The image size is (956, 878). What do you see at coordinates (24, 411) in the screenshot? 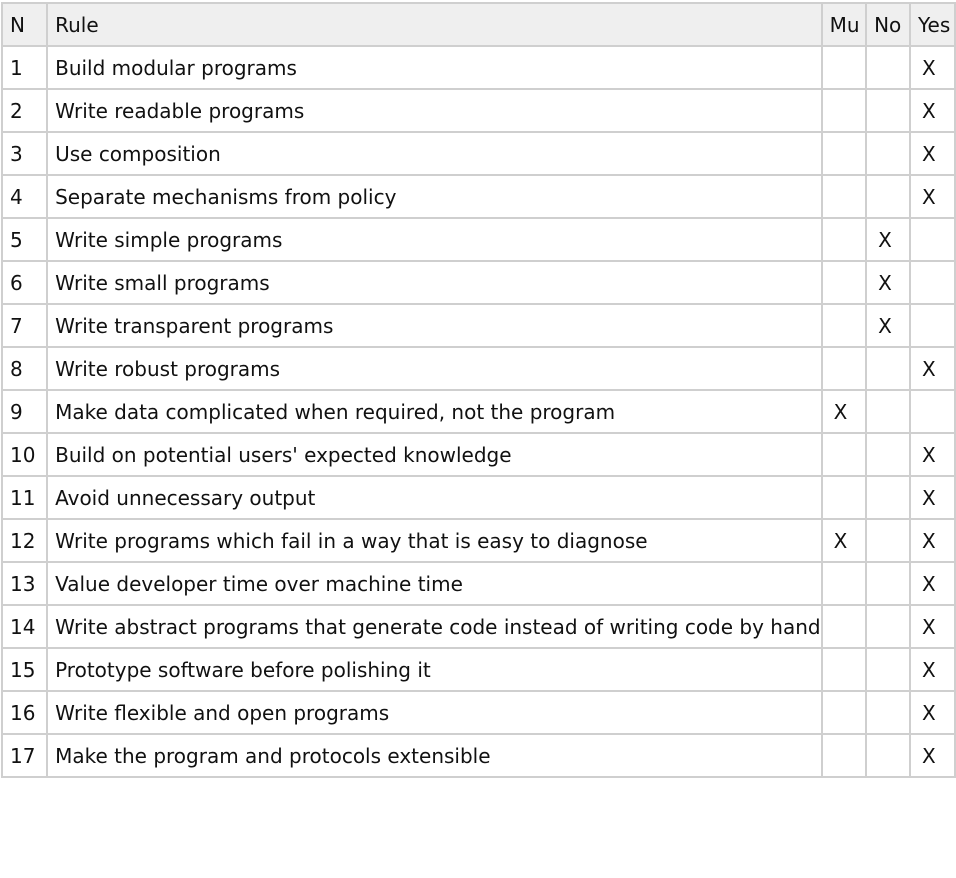
I see `cell-n: 9` at bounding box center [24, 411].